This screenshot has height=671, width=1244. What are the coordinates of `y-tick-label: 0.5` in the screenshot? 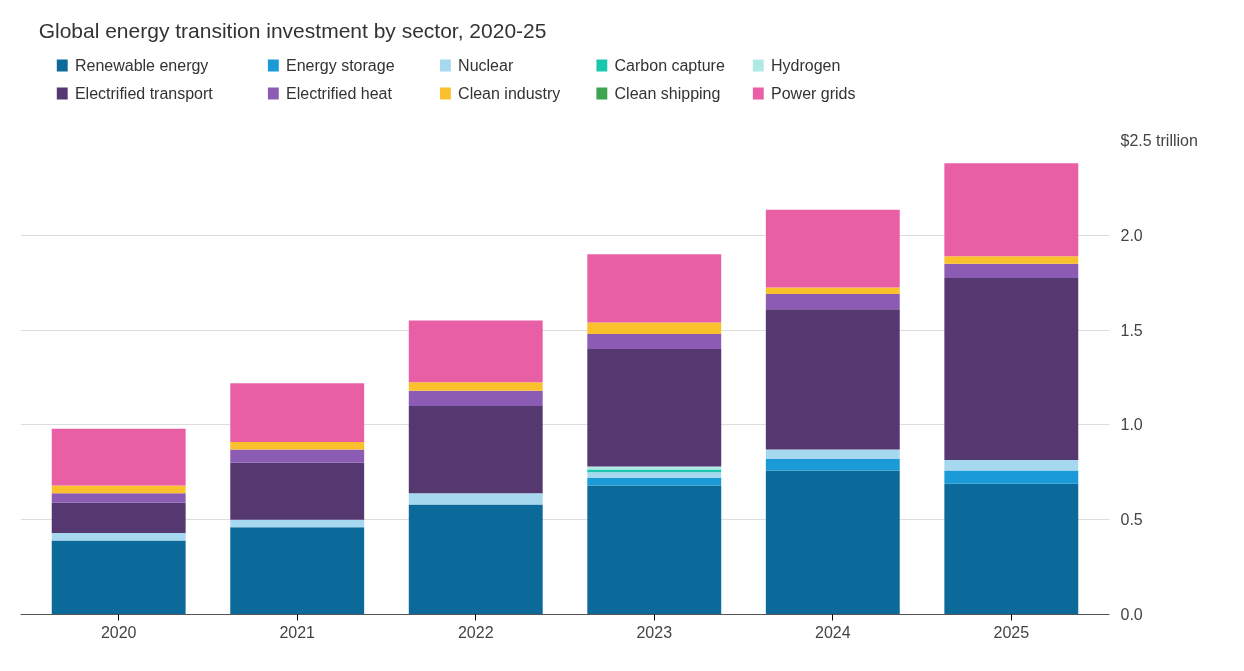 It's located at (1131, 520).